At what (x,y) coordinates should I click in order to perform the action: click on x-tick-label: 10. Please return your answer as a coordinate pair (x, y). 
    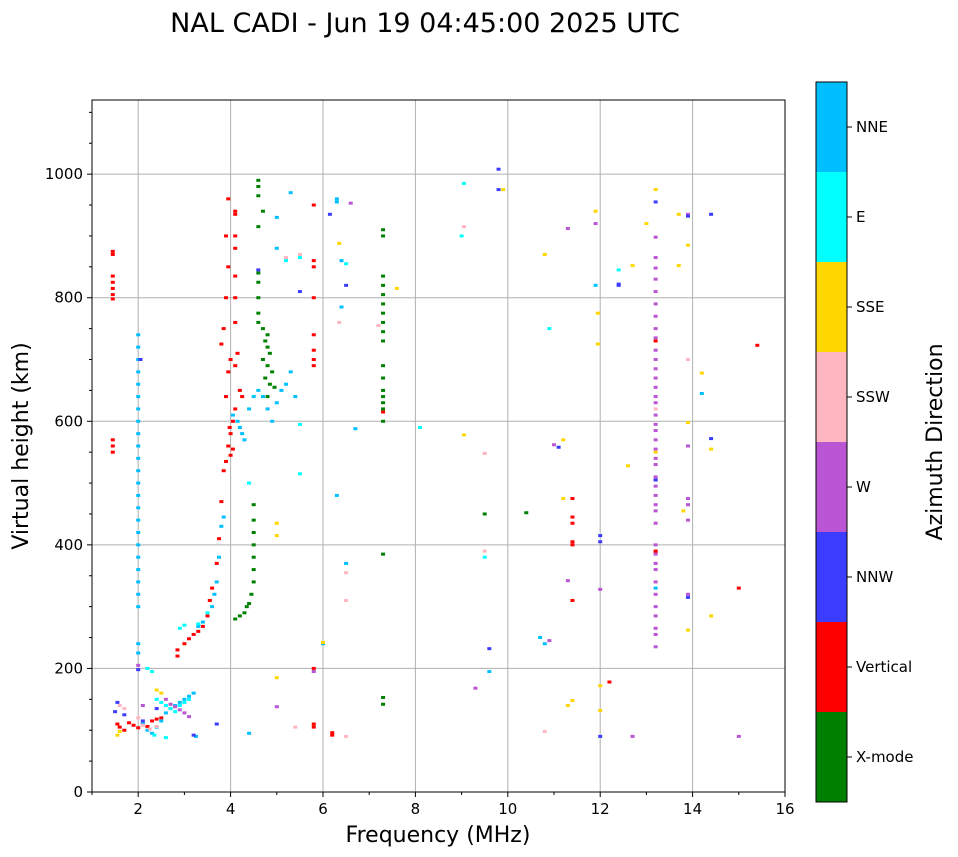
    Looking at the image, I should click on (507, 809).